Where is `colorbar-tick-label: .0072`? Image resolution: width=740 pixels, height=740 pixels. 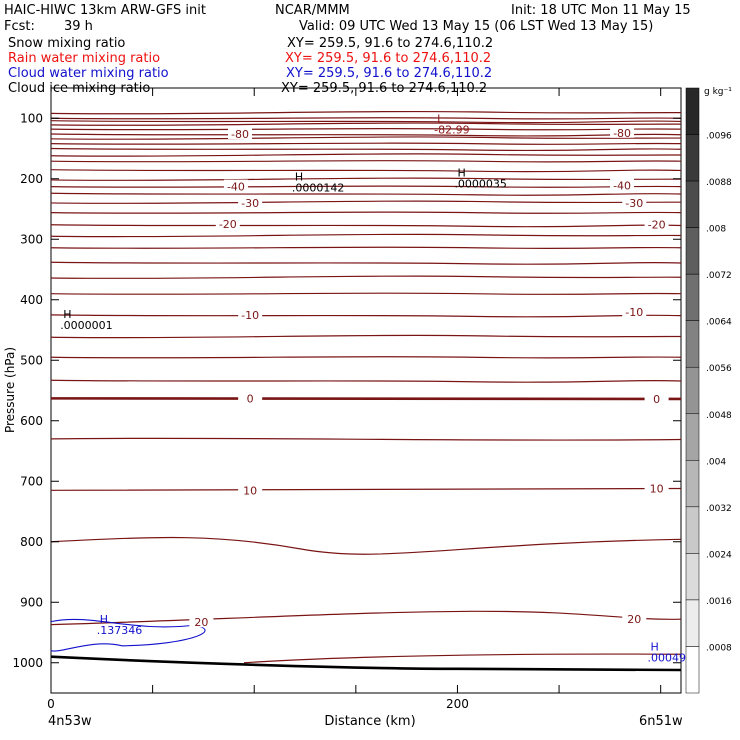 colorbar-tick-label: .0072 is located at coordinates (719, 276).